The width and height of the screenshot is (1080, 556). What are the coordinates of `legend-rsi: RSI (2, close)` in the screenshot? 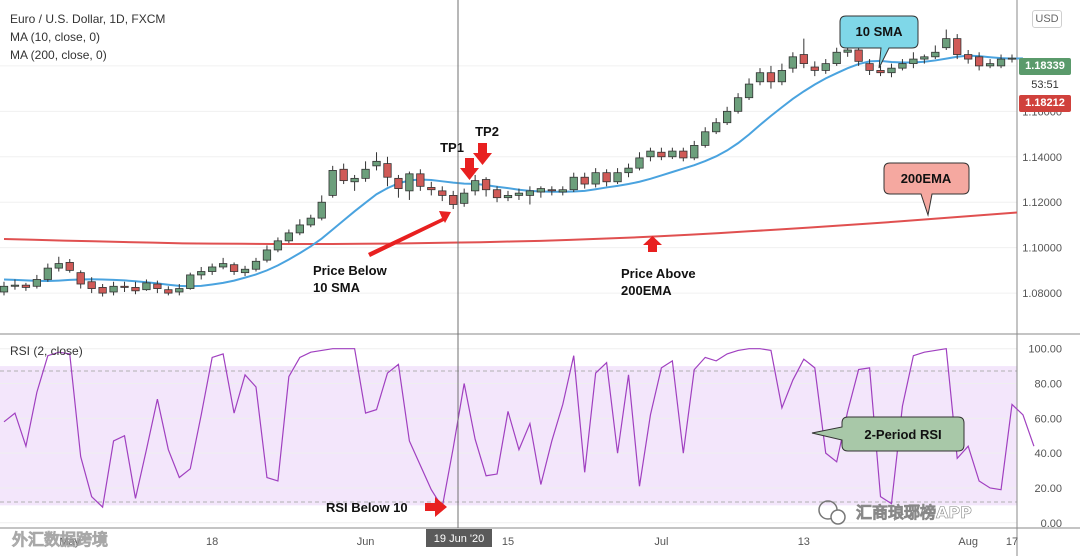 It's located at (46, 351).